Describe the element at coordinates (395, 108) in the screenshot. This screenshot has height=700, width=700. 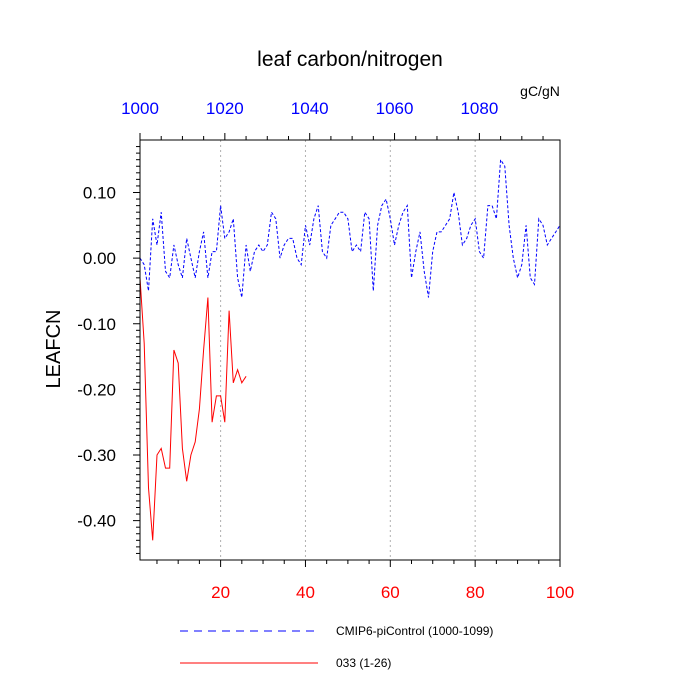
I see `x-top-tick-label: 1060` at that location.